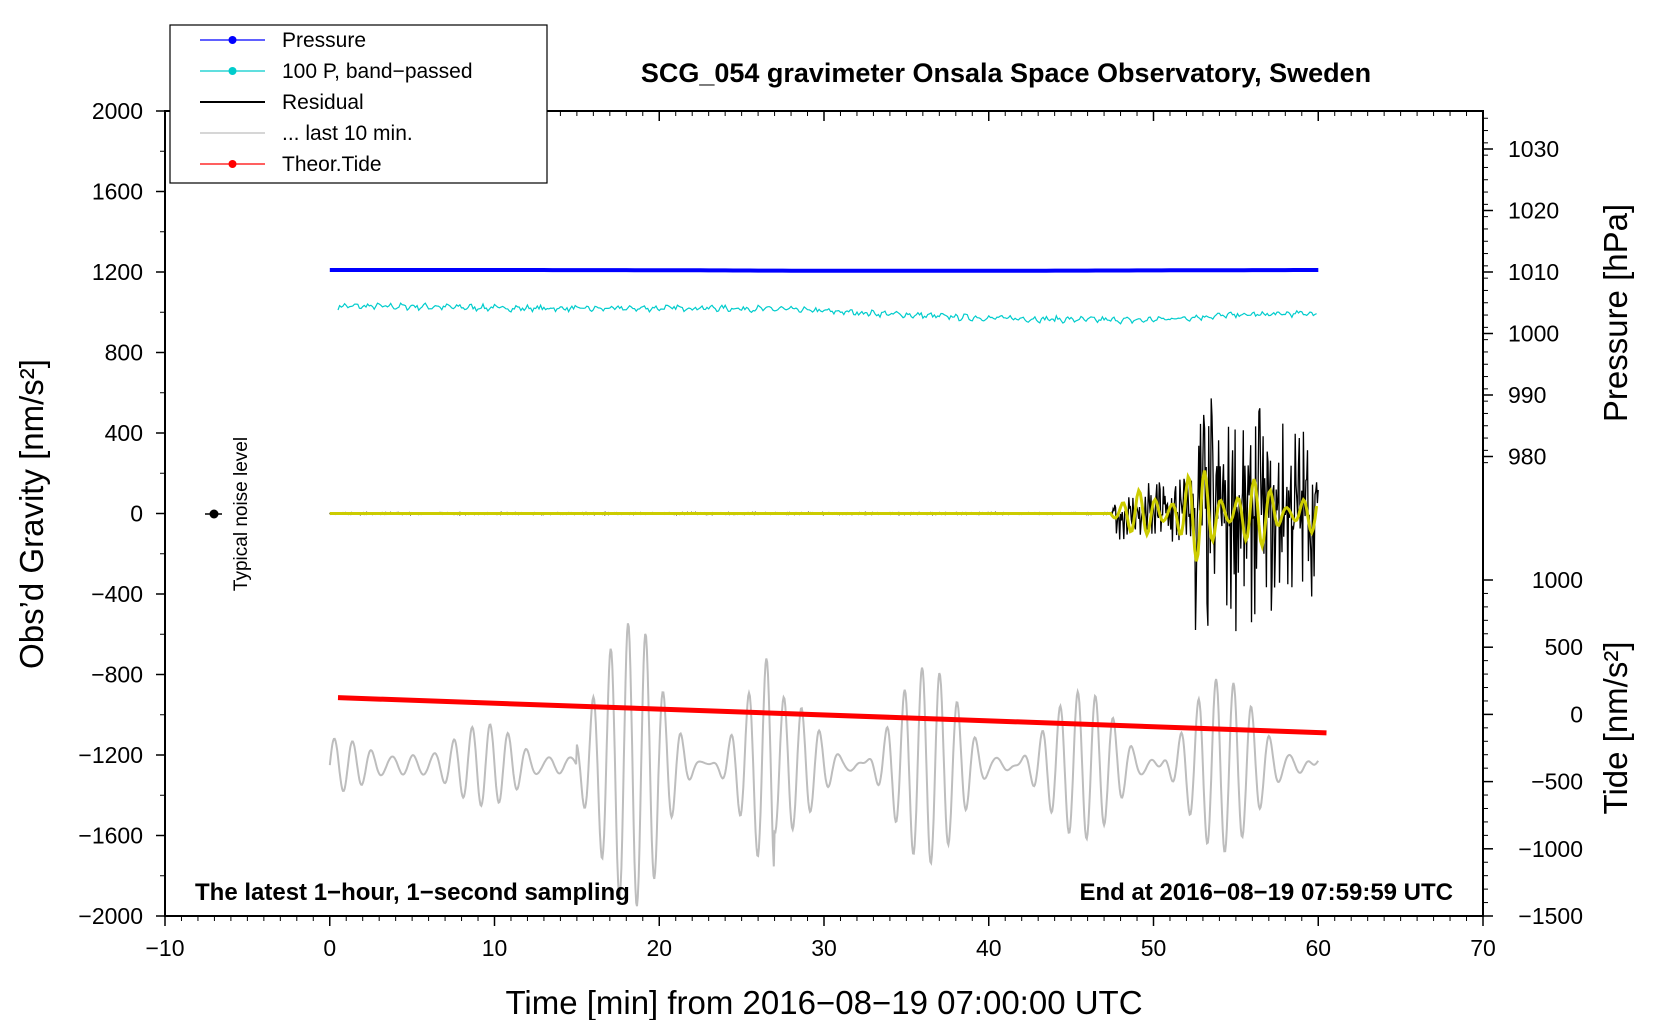 This screenshot has width=1660, height=1020. Describe the element at coordinates (1154, 948) in the screenshot. I see `x-tick-label: 50` at that location.